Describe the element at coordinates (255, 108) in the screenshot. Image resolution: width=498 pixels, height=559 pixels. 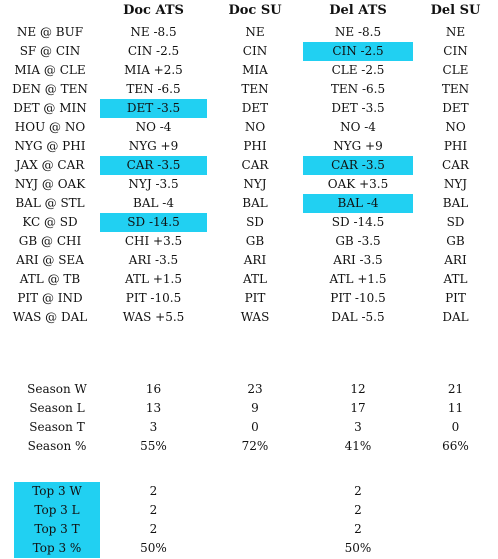
I see `doc-su-cell: DET` at that location.